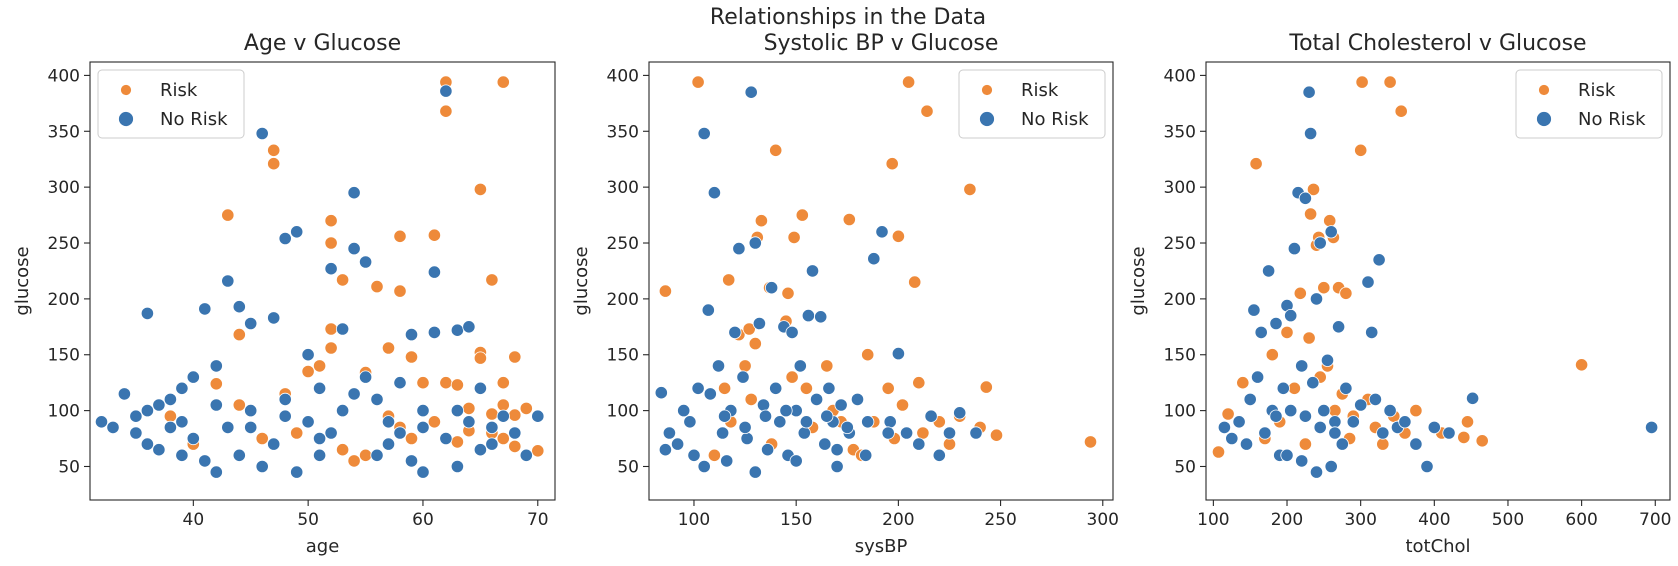  What do you see at coordinates (623, 76) in the screenshot?
I see `y-tick-label: 400` at bounding box center [623, 76].